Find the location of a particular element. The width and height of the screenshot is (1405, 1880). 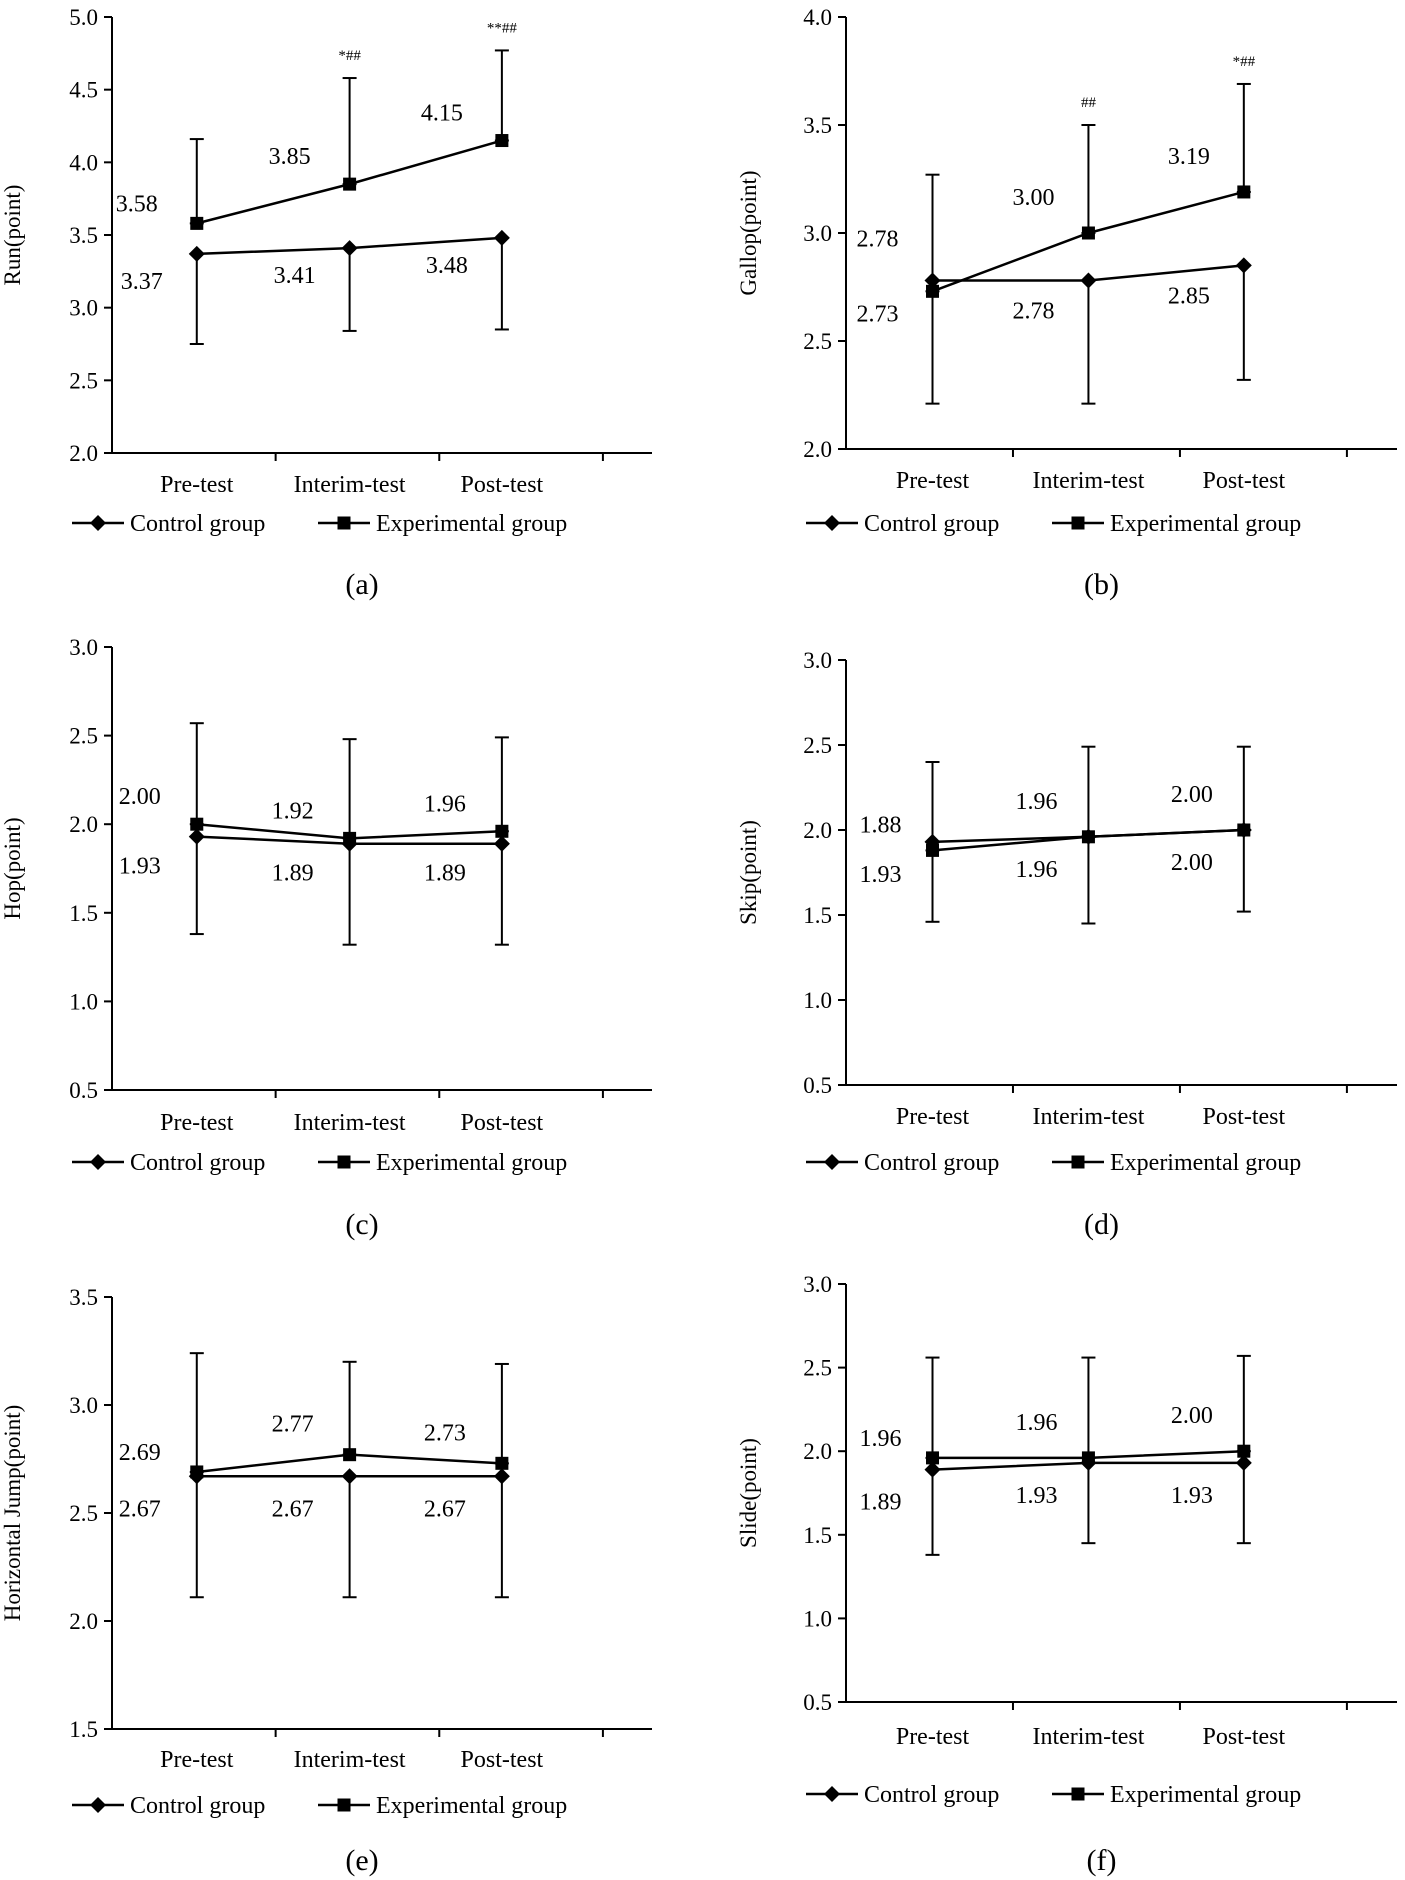

data-label: 3.37 is located at coordinates (142, 282).